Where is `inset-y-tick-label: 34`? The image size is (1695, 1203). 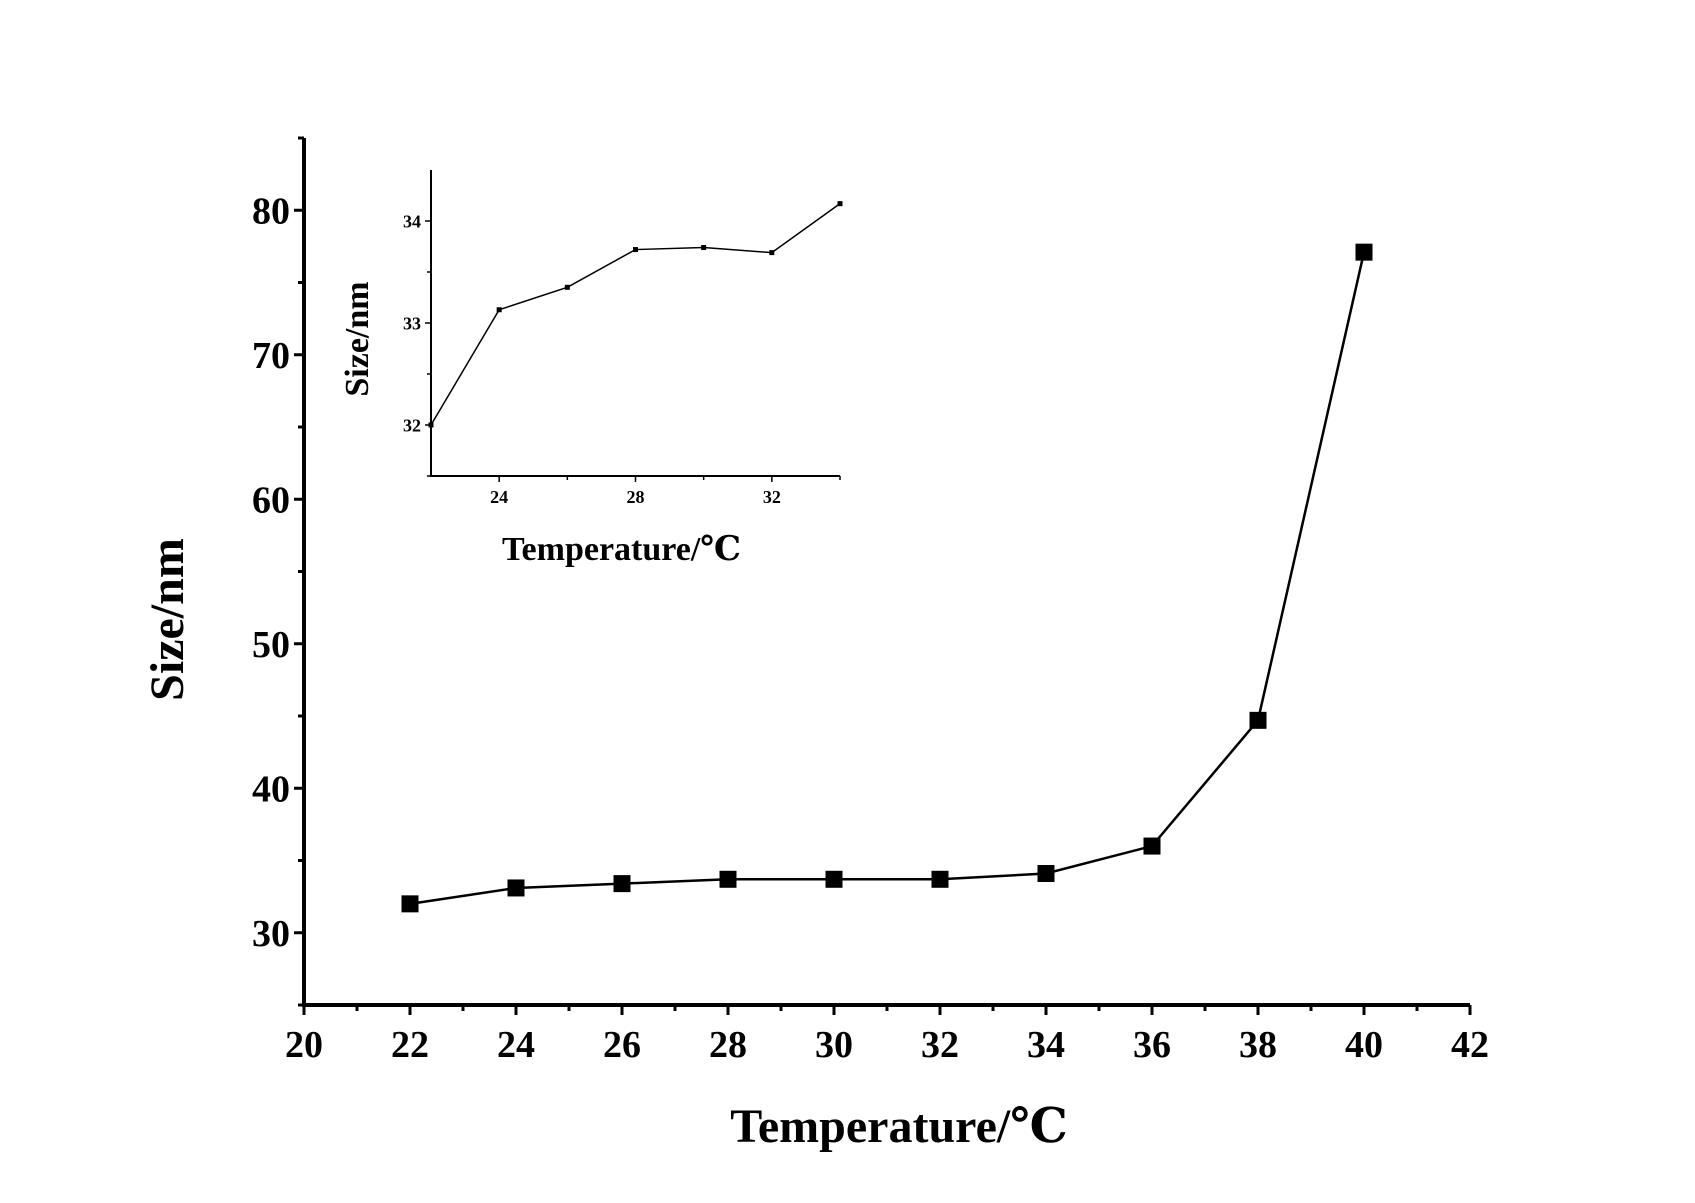 inset-y-tick-label: 34 is located at coordinates (412, 221).